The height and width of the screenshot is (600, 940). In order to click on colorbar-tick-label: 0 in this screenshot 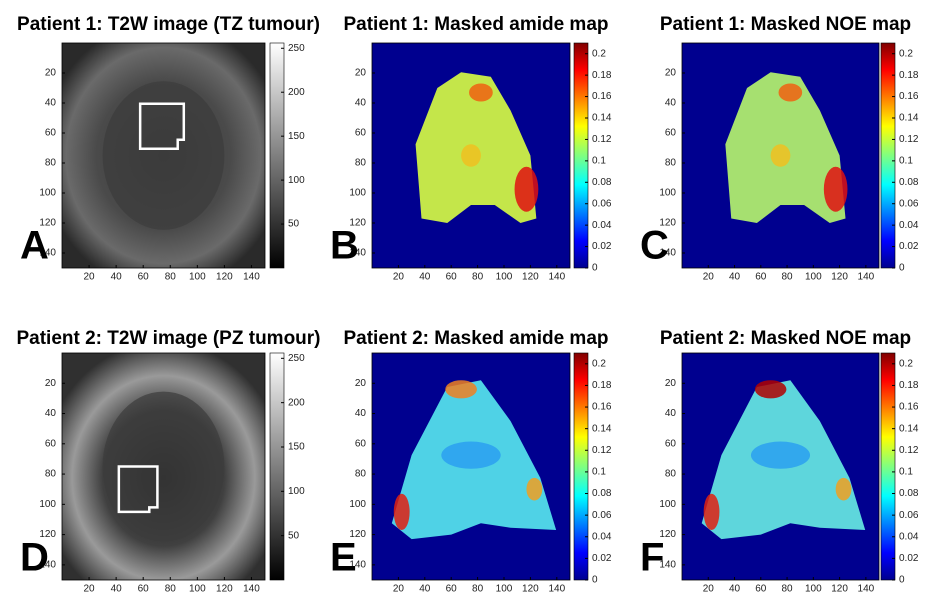, I will do `click(902, 580)`.